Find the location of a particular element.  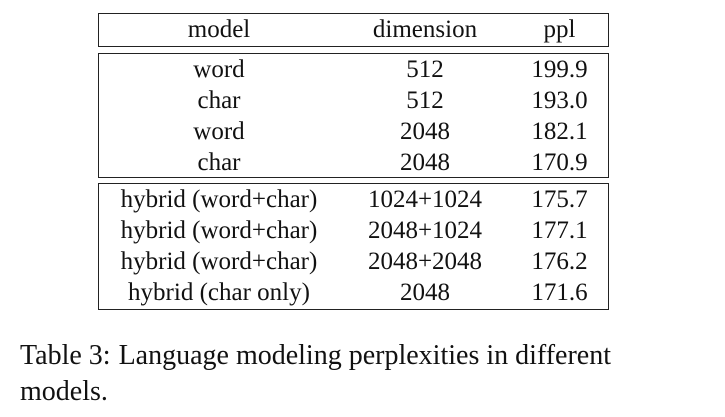

table-row: hybrid (word+char) 1024+1024 175.7 is located at coordinates (353, 199).